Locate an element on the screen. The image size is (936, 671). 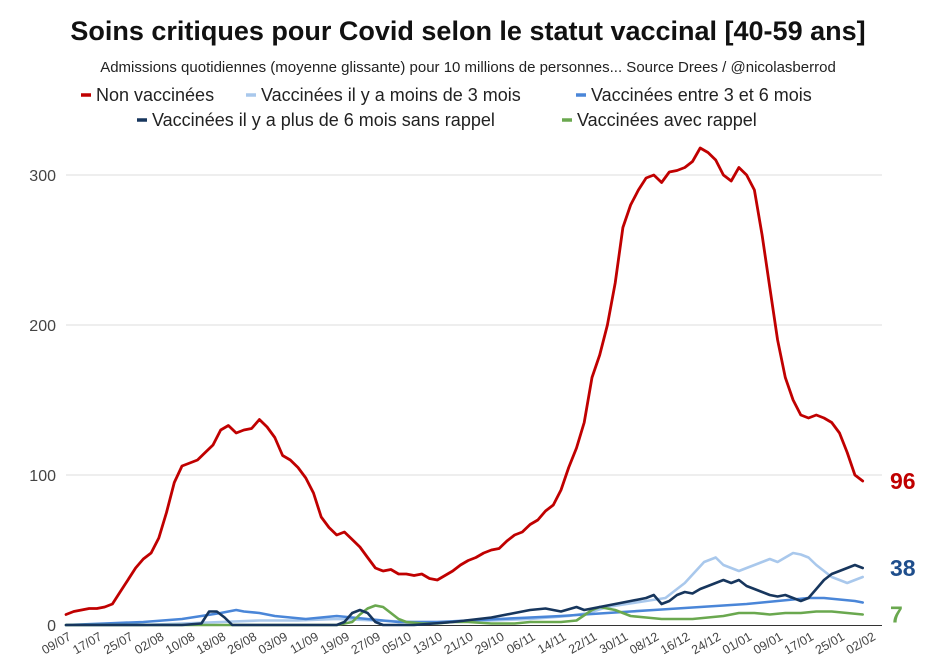
x-tick-label: 14/11 is located at coordinates (551, 642).